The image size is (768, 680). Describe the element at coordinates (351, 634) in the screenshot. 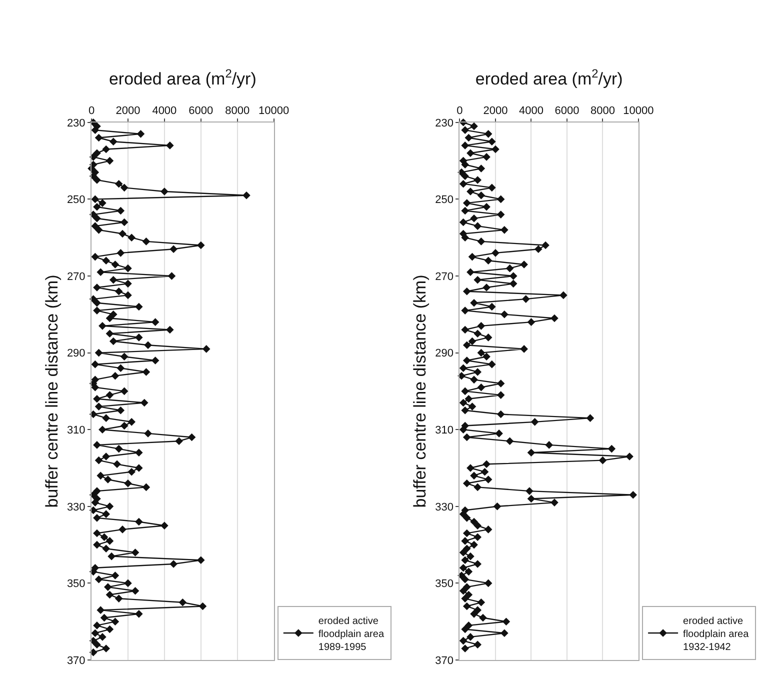

I see `legend-label: eroded active floodplain area 1989-1995` at that location.